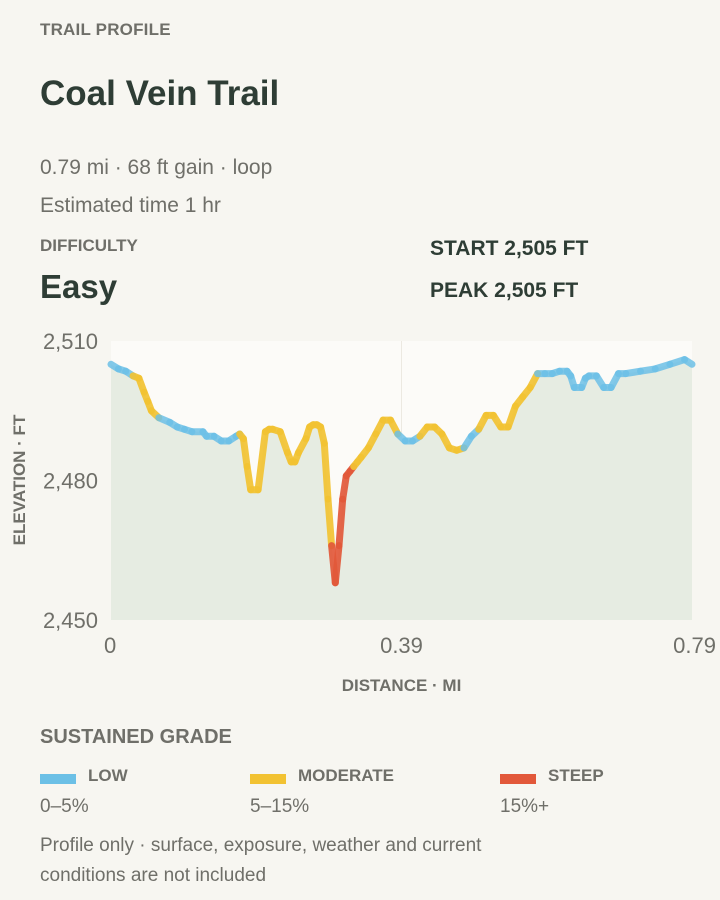 This screenshot has width=720, height=900. Describe the element at coordinates (401, 645) in the screenshot. I see `x-tick-label: 0.39` at that location.